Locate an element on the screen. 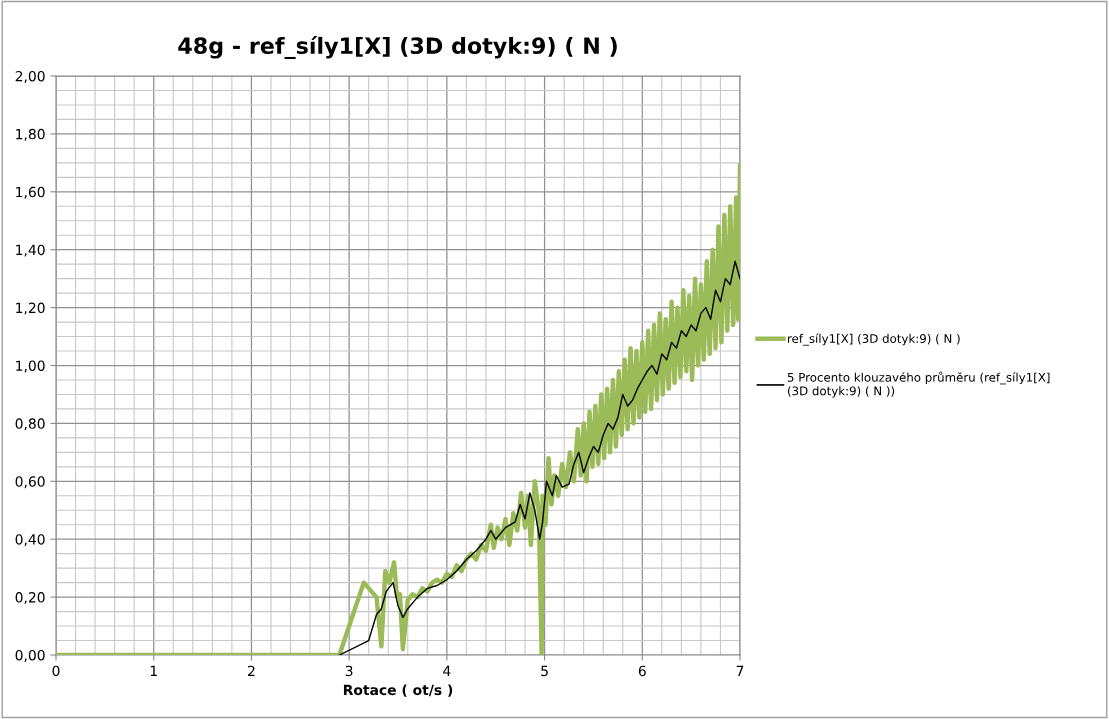  y-tick-label: 0,60 is located at coordinates (30, 482).